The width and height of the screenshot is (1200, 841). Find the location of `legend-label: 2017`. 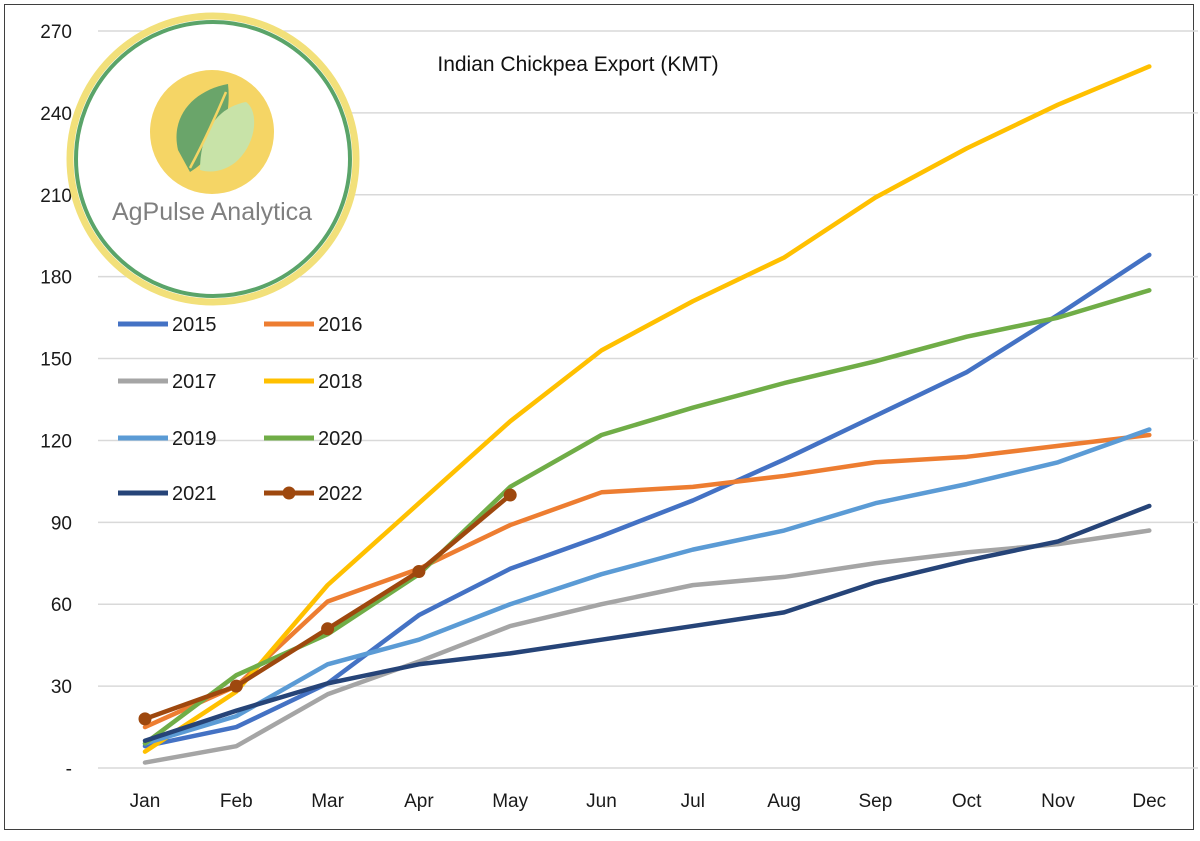

legend-label: 2017 is located at coordinates (194, 382).